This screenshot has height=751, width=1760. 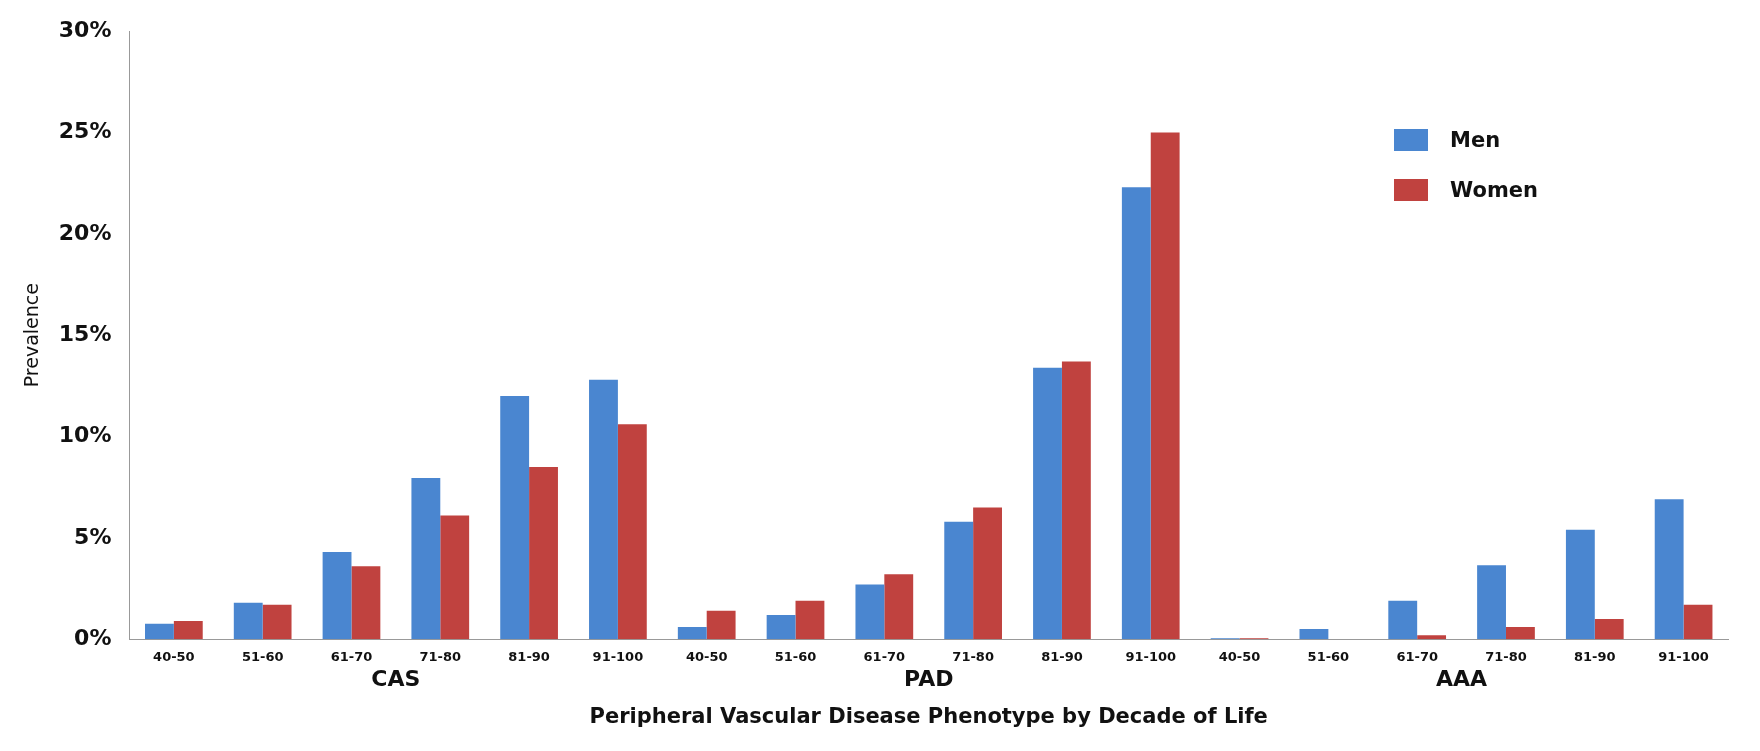 I want to click on y-tick-label: 10%, so click(x=85, y=435).